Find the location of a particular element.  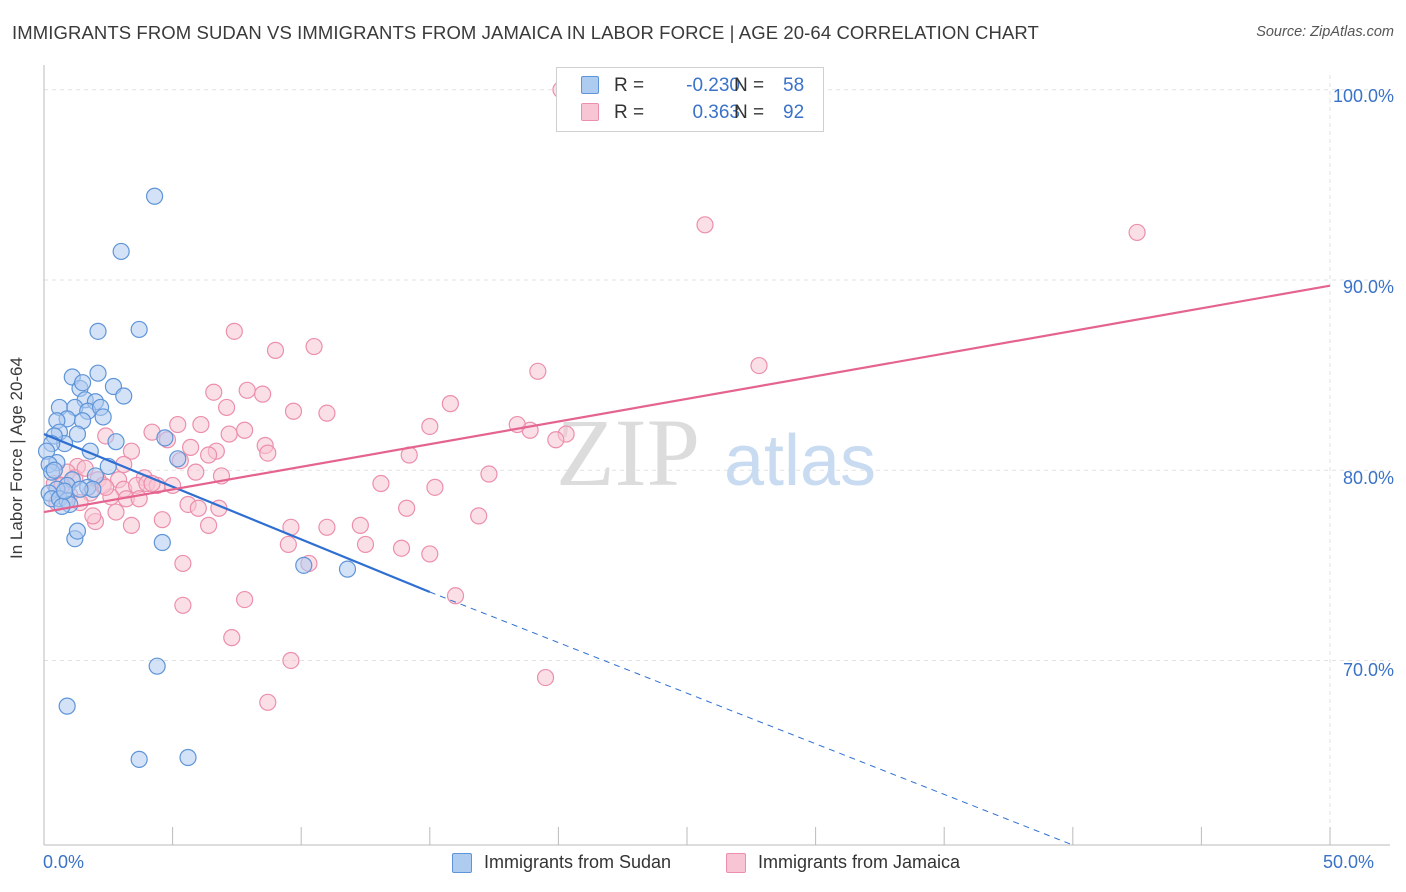

watermark-zip: ZIP is located at coordinates (628, 452).